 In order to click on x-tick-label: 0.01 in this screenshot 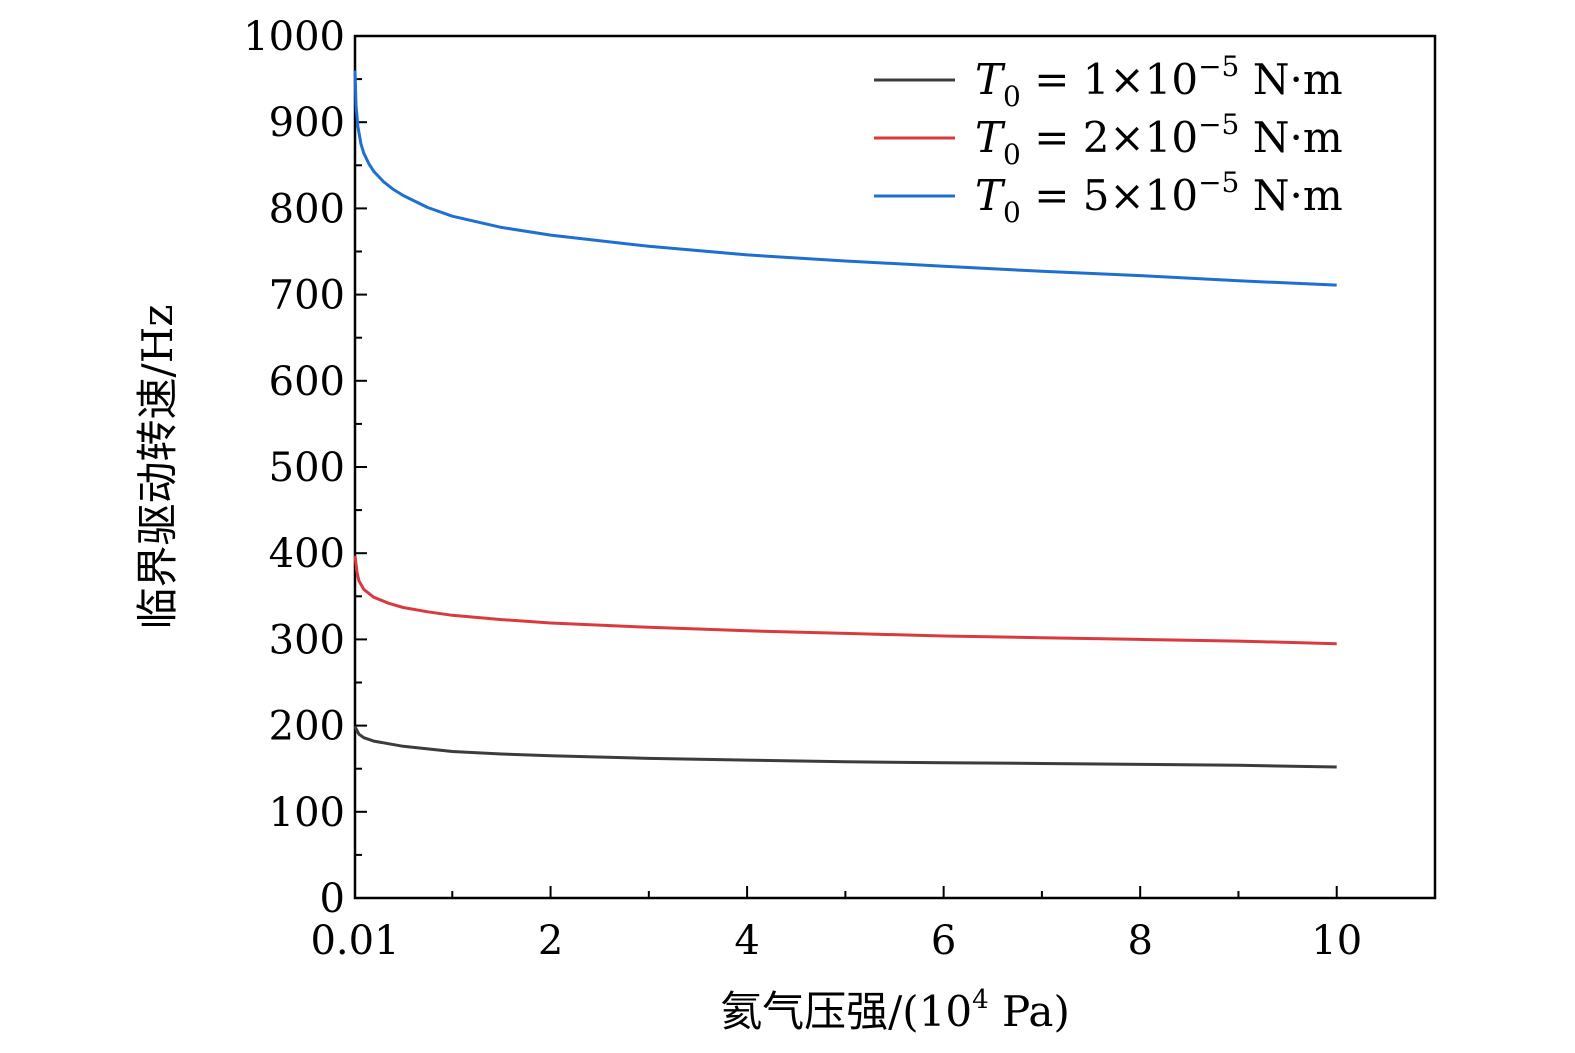, I will do `click(354, 941)`.